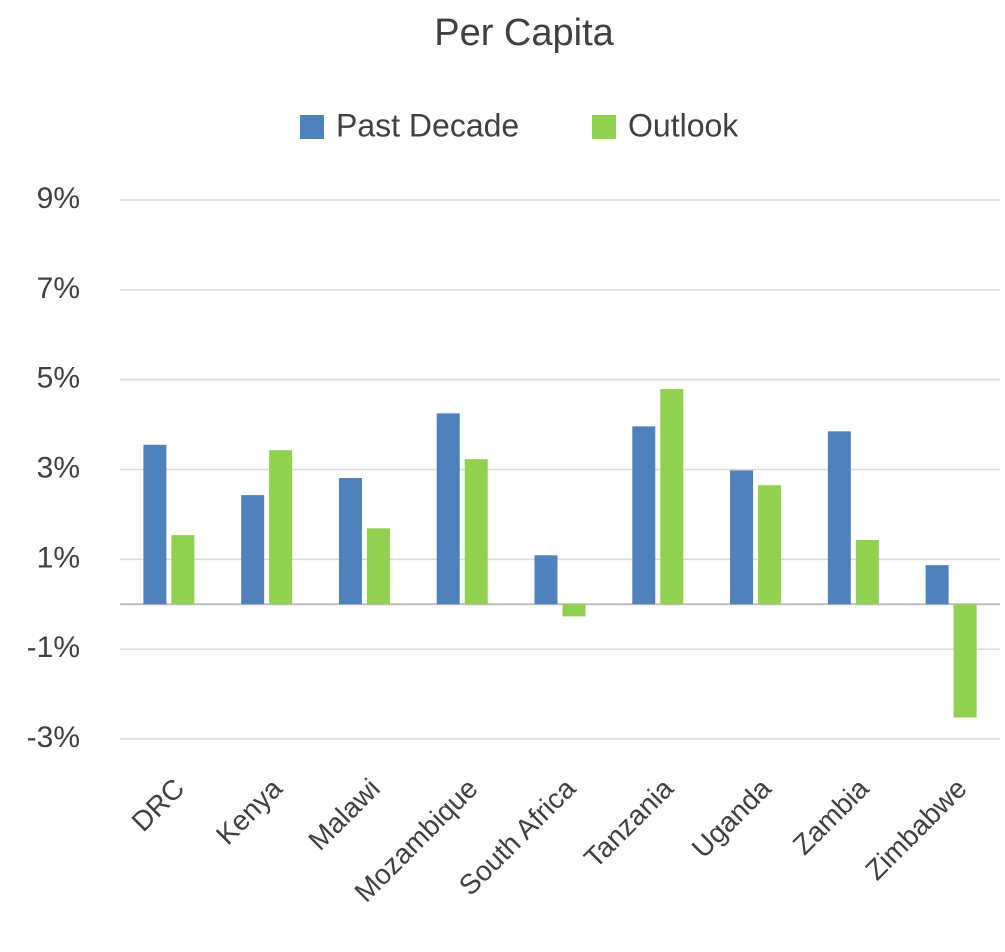 The width and height of the screenshot is (1005, 952). I want to click on y-tick-label: 1%, so click(58, 557).